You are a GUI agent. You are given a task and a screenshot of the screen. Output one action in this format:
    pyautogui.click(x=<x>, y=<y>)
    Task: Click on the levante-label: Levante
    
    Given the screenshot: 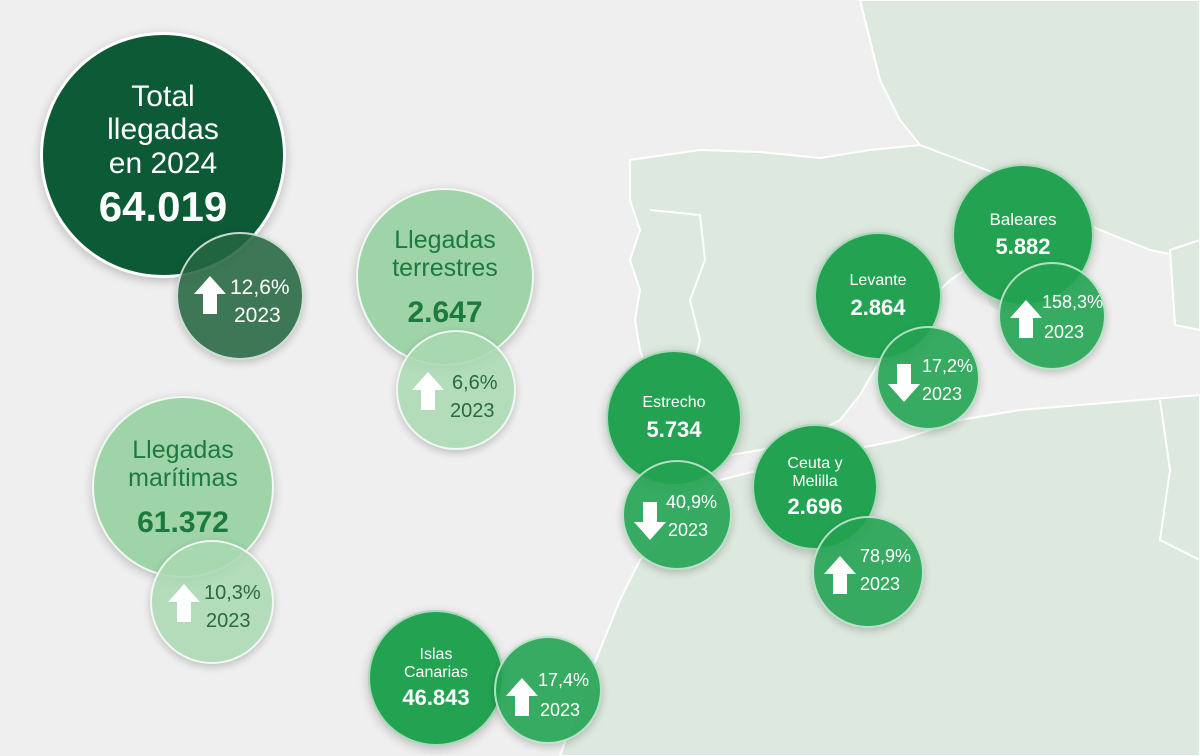 What is the action you would take?
    pyautogui.click(x=878, y=280)
    